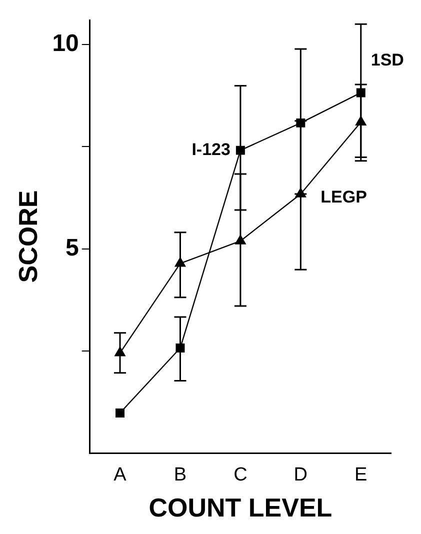 The width and height of the screenshot is (421, 534). What do you see at coordinates (361, 475) in the screenshot?
I see `x-tick-label: E` at bounding box center [361, 475].